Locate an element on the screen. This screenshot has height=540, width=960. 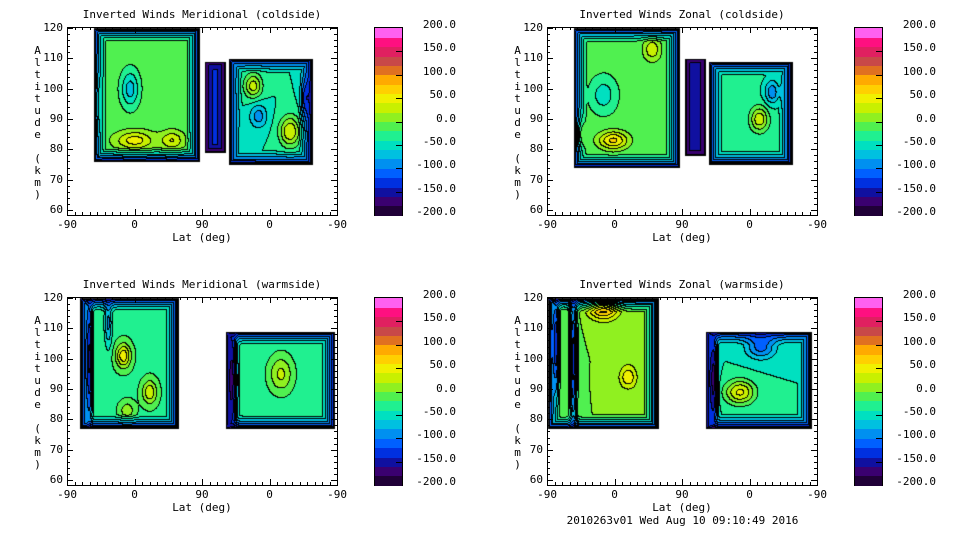
plot-title: Inverted Winds Meridional (coldside) is located at coordinates (202, 14).